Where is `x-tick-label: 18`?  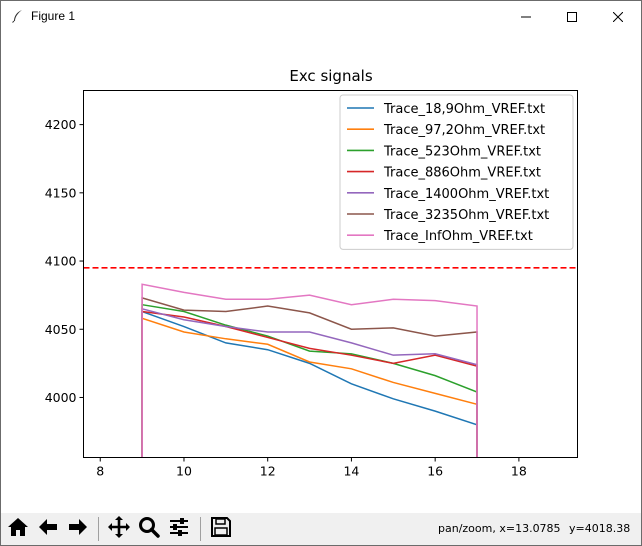 x-tick-label: 18 is located at coordinates (519, 471).